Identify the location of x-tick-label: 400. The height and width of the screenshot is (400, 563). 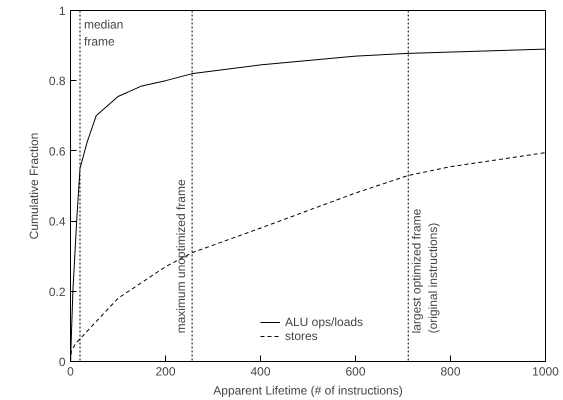
(260, 371).